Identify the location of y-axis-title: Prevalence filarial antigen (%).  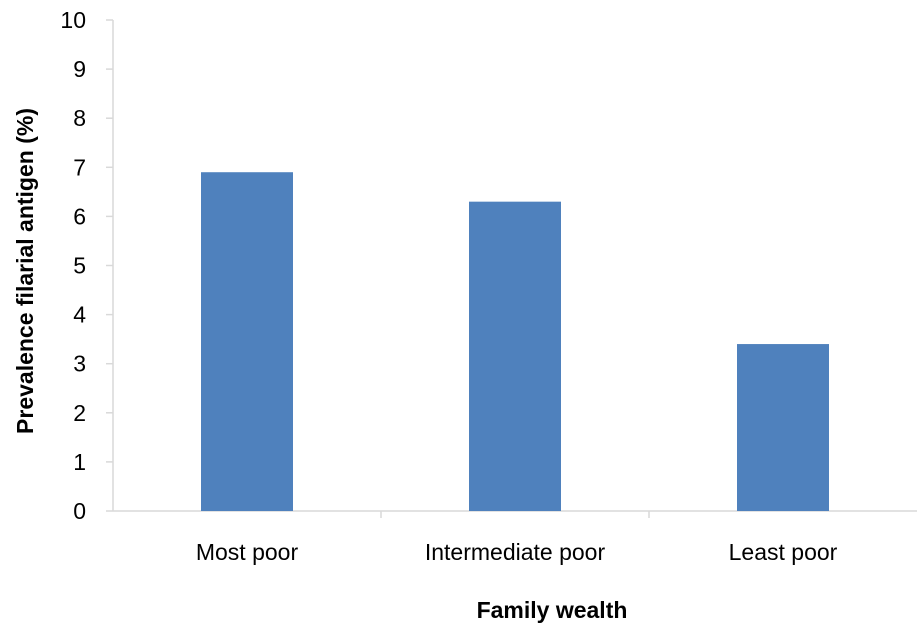
(25, 271).